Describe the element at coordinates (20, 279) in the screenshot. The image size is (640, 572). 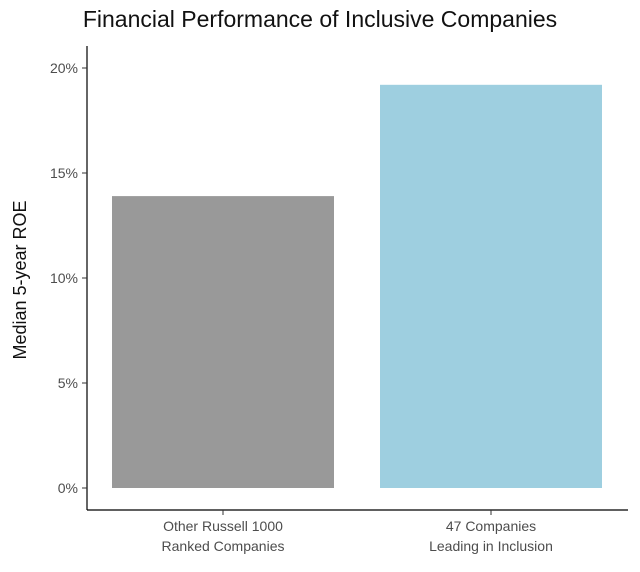
I see `y-axis-title: Median 5-year ROE` at that location.